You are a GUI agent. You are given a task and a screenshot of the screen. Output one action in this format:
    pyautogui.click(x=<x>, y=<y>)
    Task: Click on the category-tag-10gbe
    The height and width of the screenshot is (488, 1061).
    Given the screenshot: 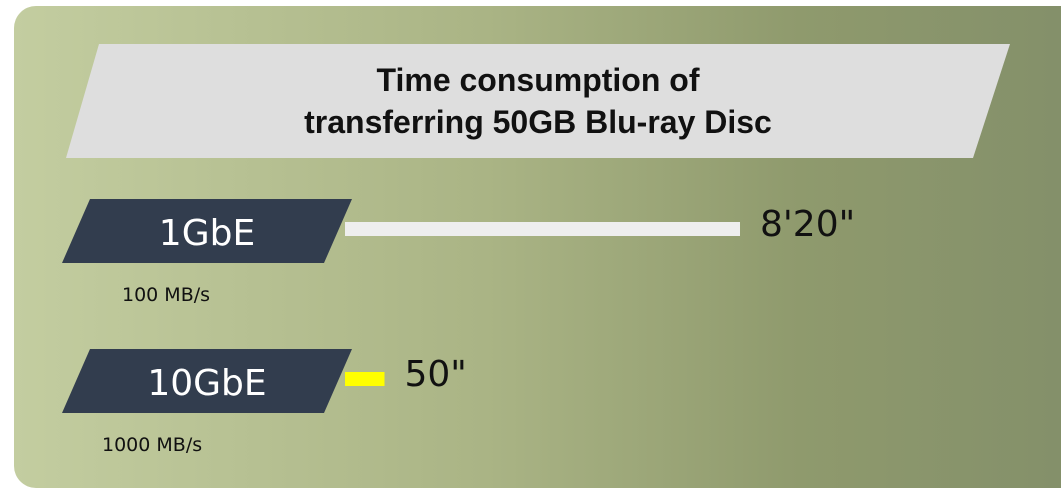 What is the action you would take?
    pyautogui.click(x=207, y=381)
    